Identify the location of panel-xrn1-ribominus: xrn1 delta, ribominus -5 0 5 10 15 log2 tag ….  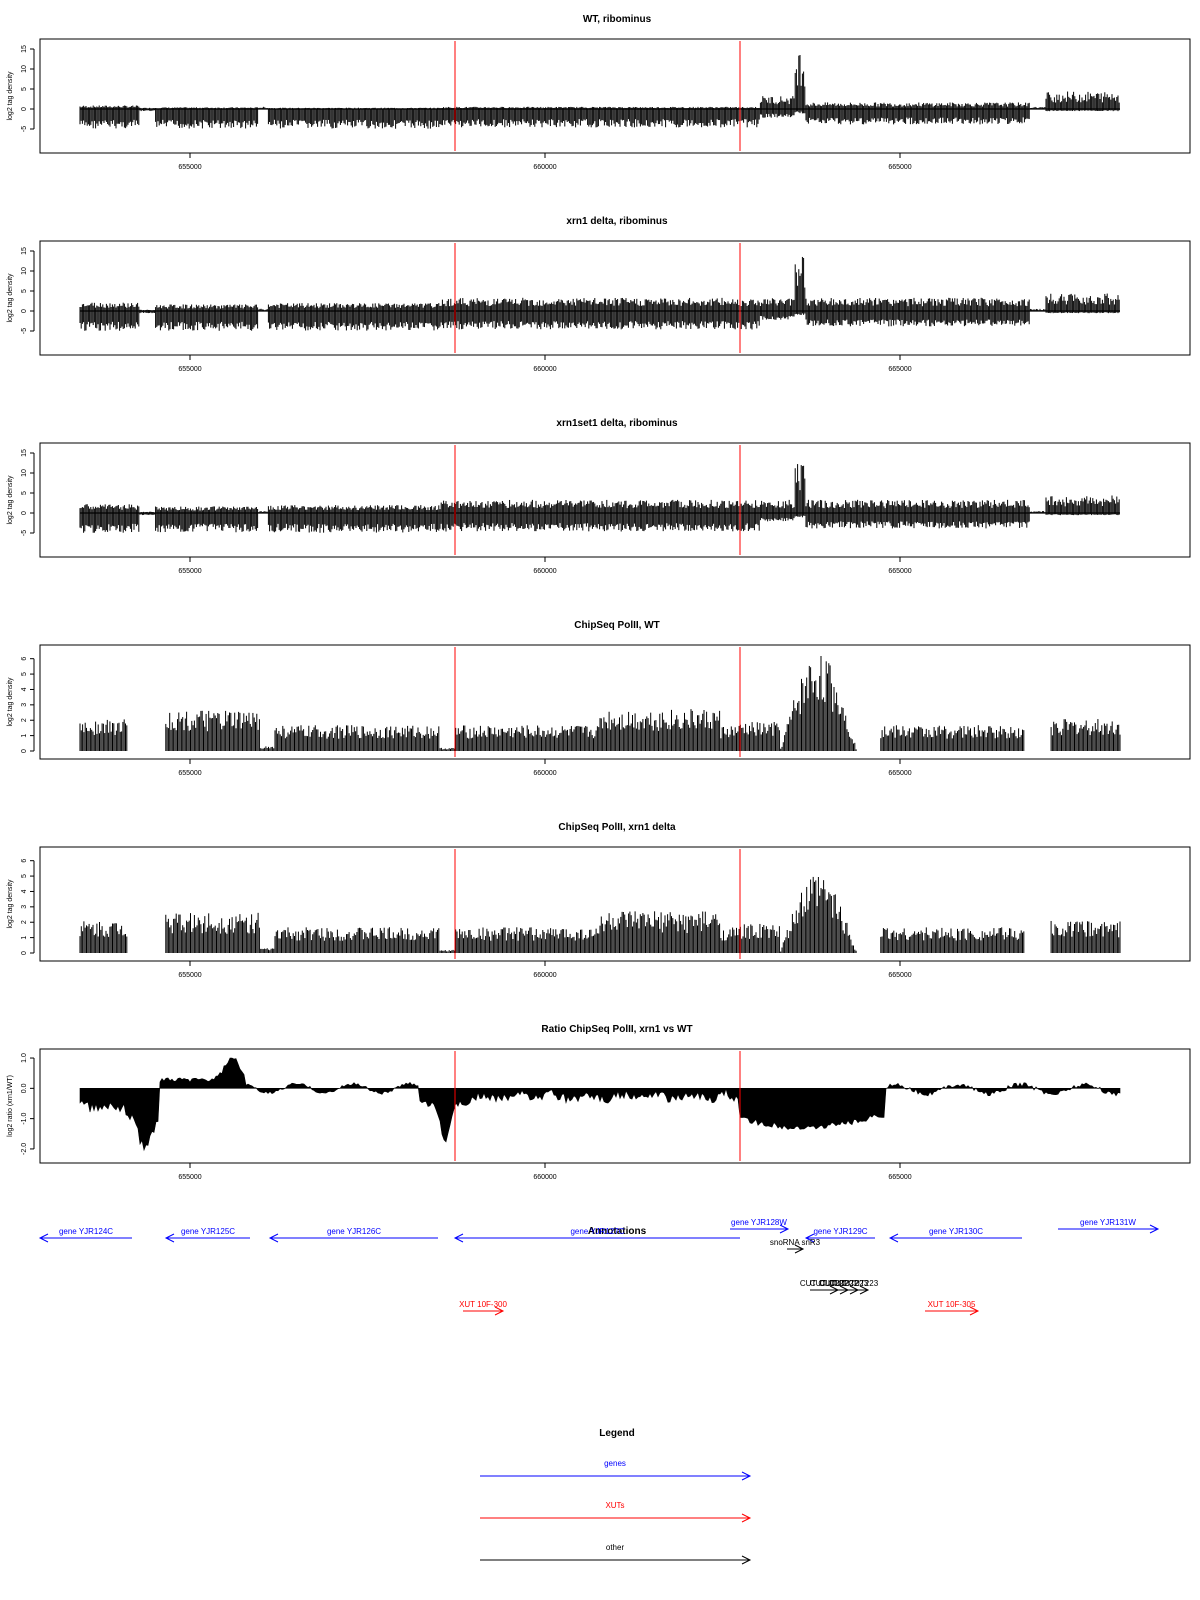
(599, 294).